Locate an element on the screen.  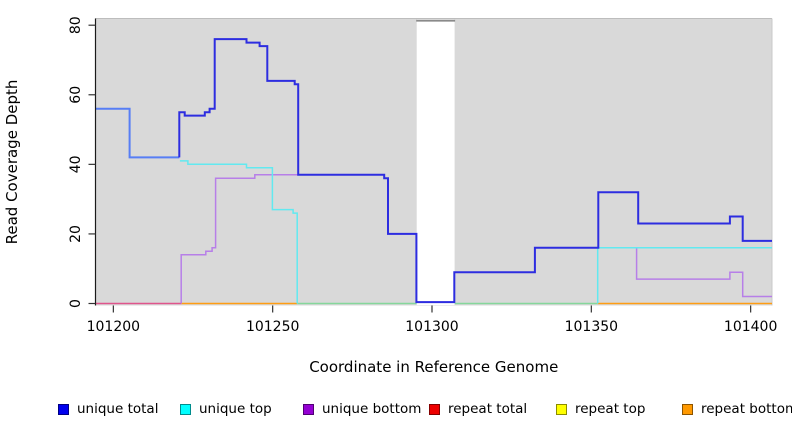
legend-label: repeat total is located at coordinates (488, 409).